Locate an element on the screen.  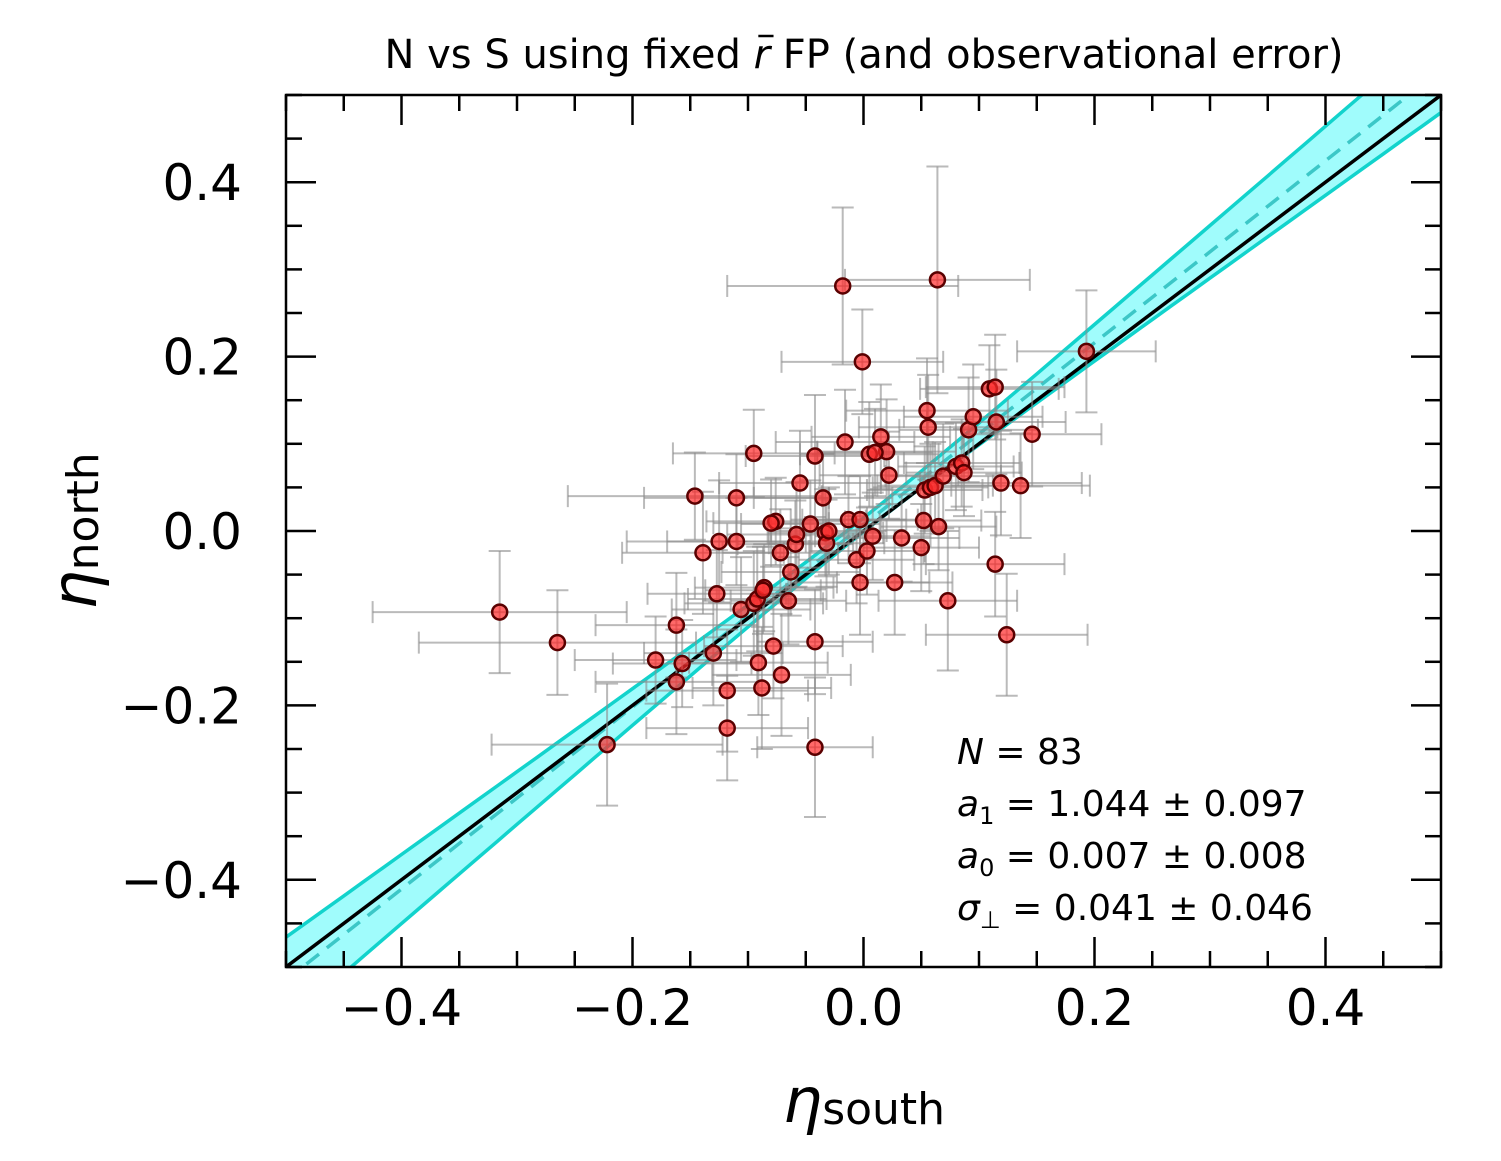
annotation-subscript: 0 is located at coordinates (986, 868).